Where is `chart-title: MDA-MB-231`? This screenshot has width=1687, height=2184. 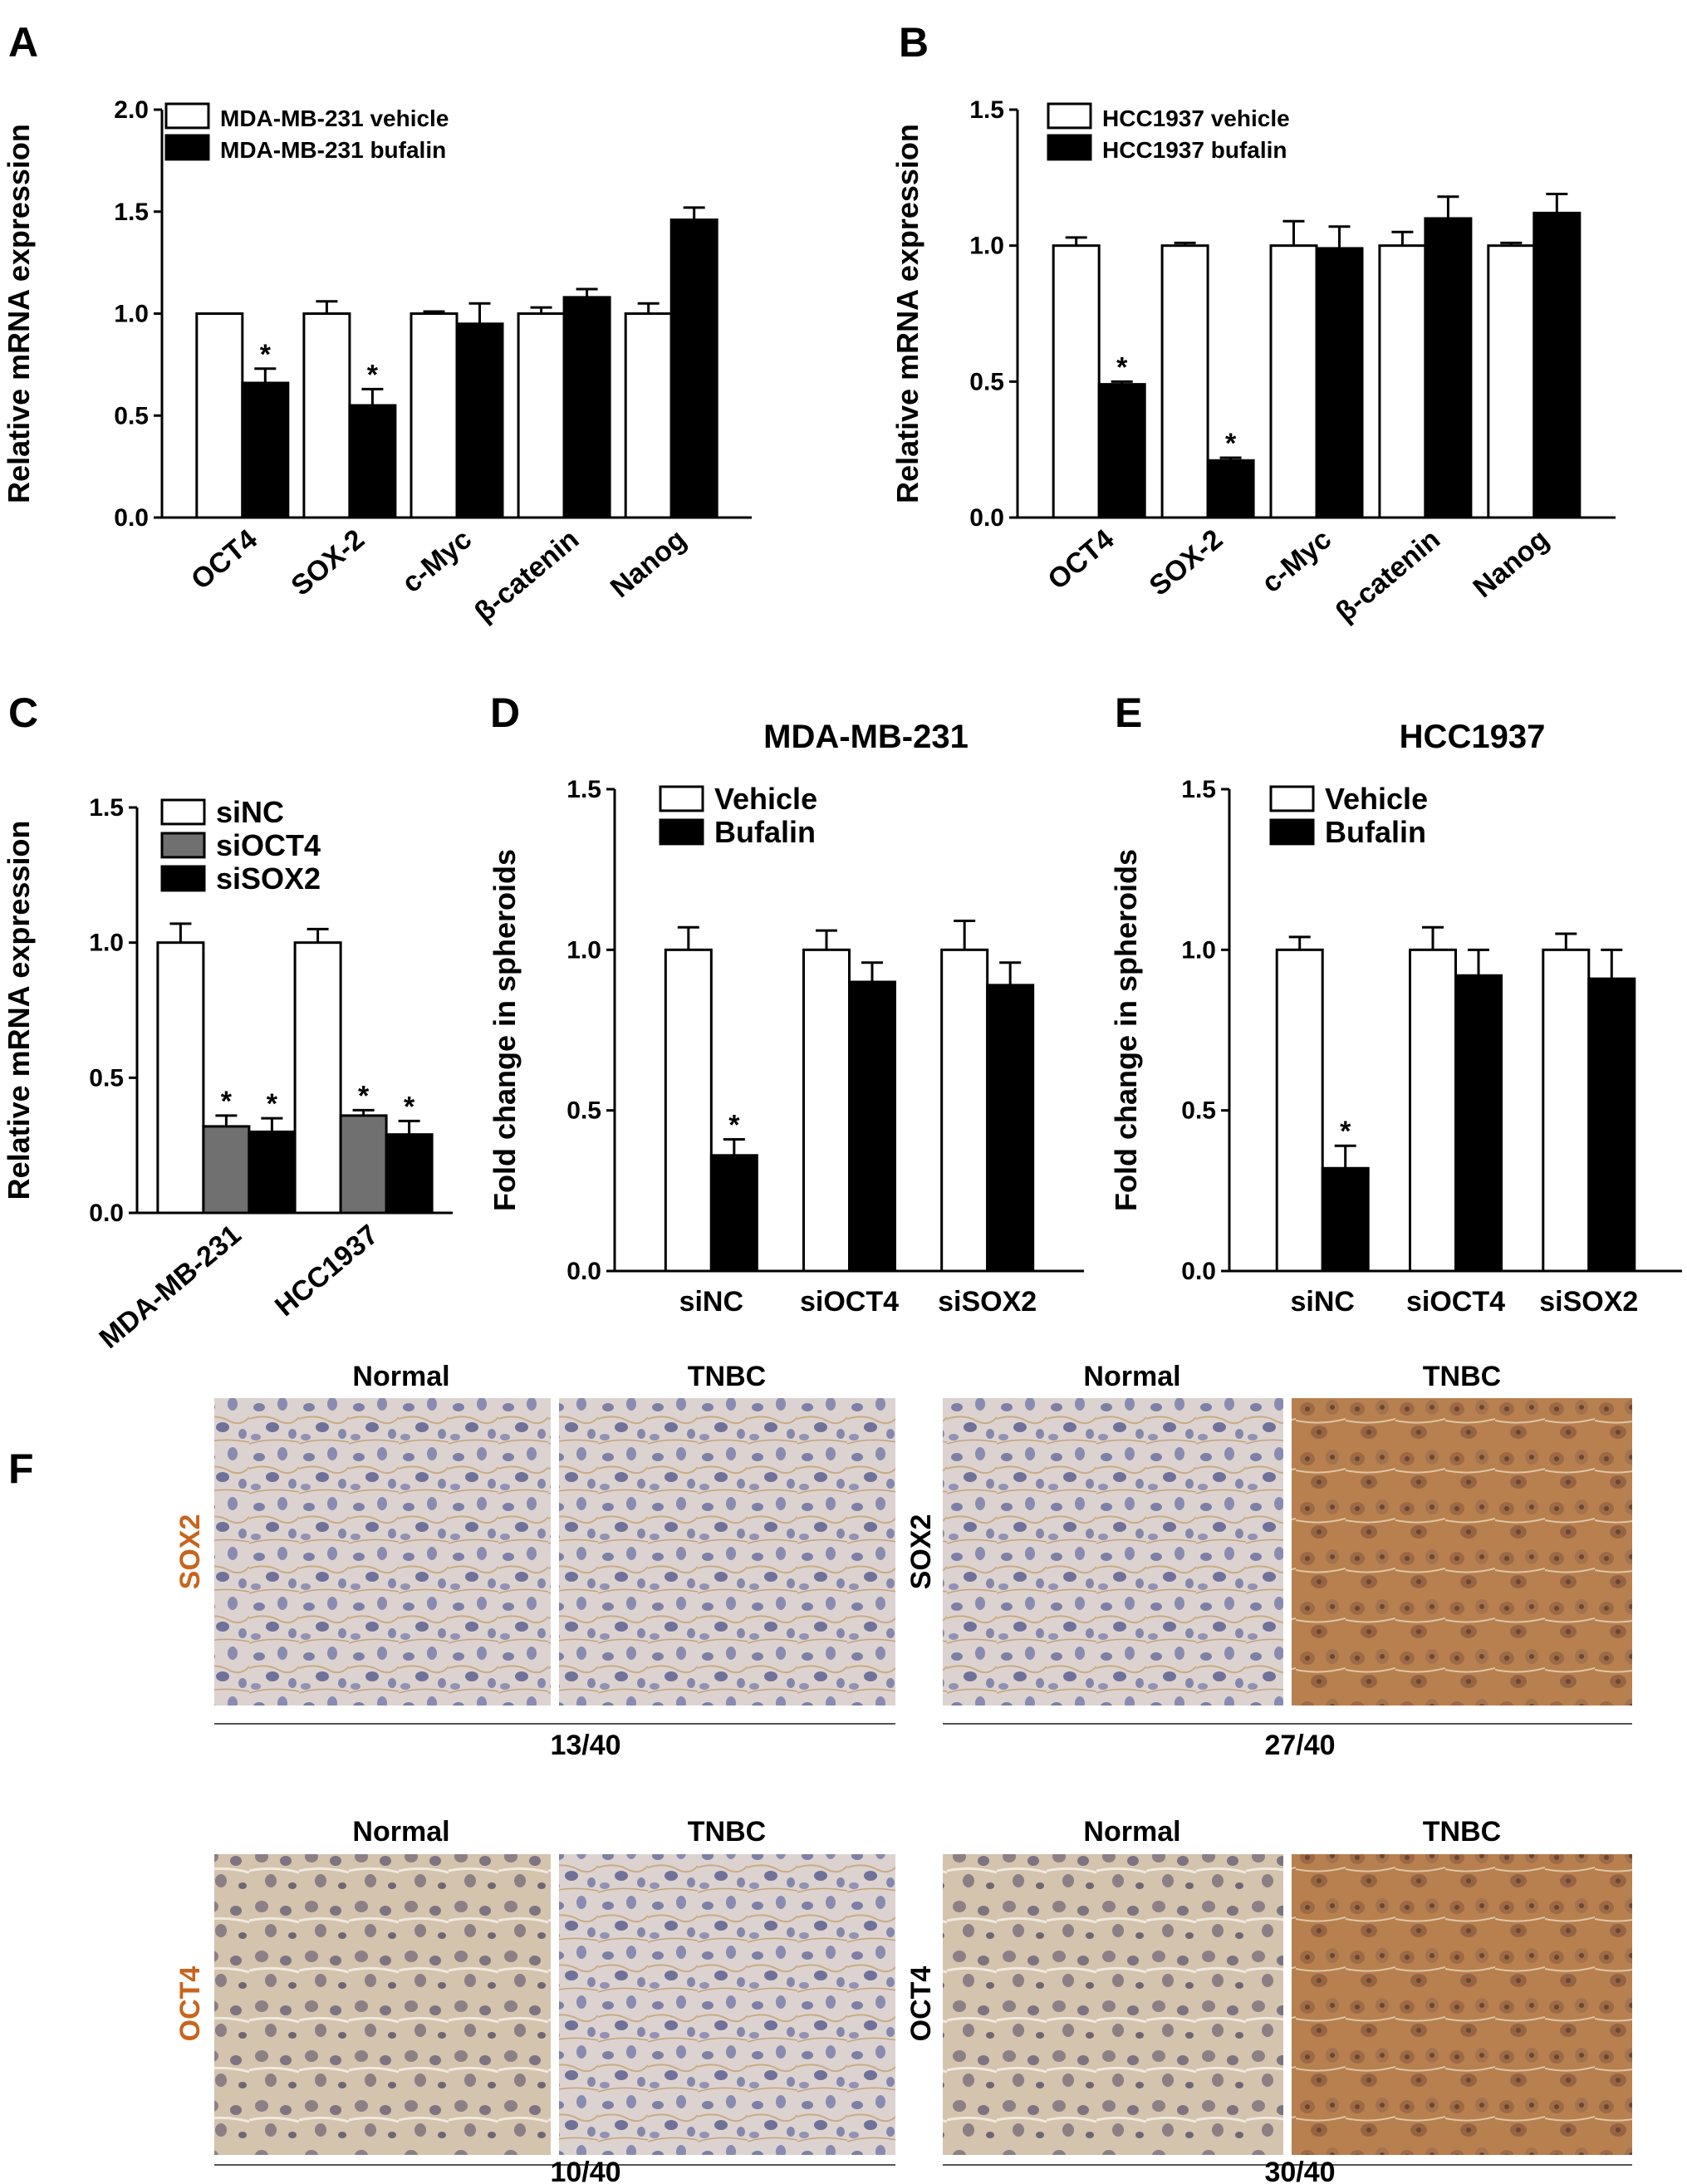
chart-title: MDA-MB-231 is located at coordinates (866, 737).